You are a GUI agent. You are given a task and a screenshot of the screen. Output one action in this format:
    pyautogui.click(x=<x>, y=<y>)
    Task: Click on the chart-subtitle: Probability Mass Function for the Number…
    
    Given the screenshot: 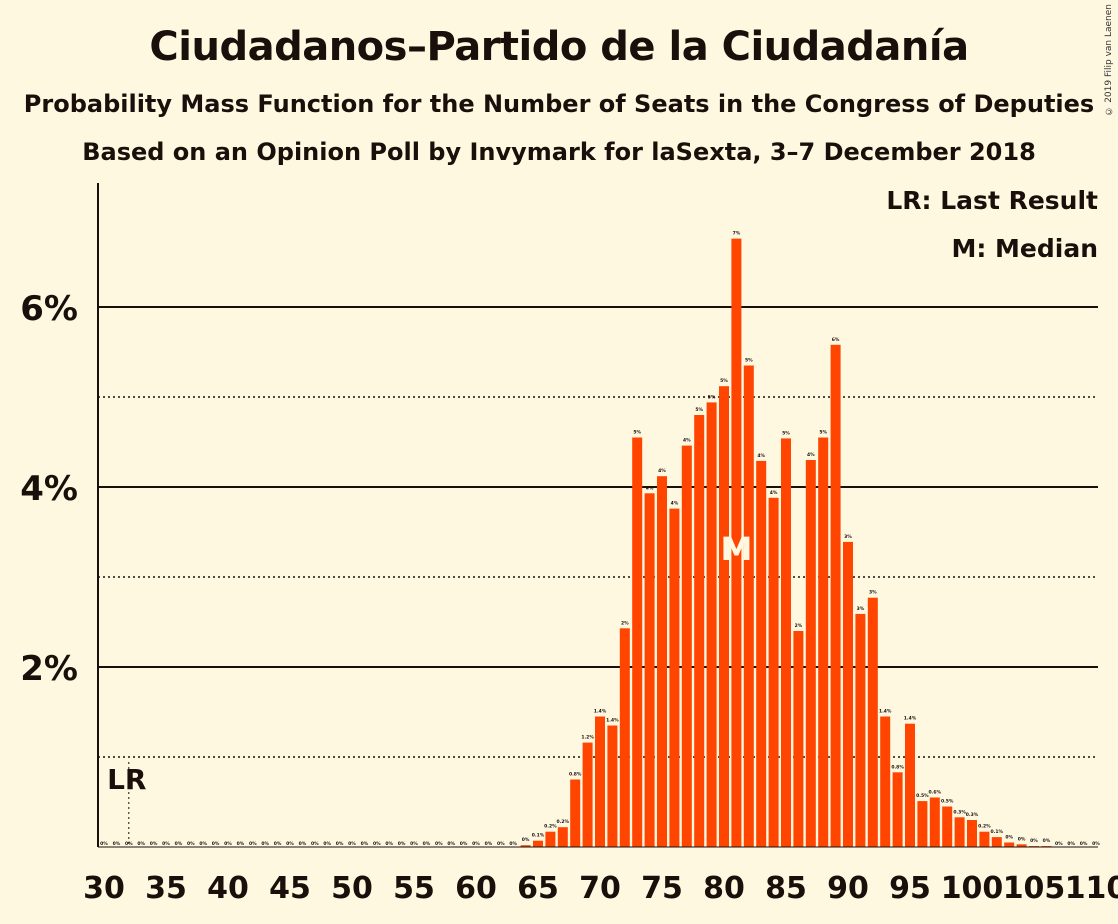 What is the action you would take?
    pyautogui.click(x=559, y=104)
    